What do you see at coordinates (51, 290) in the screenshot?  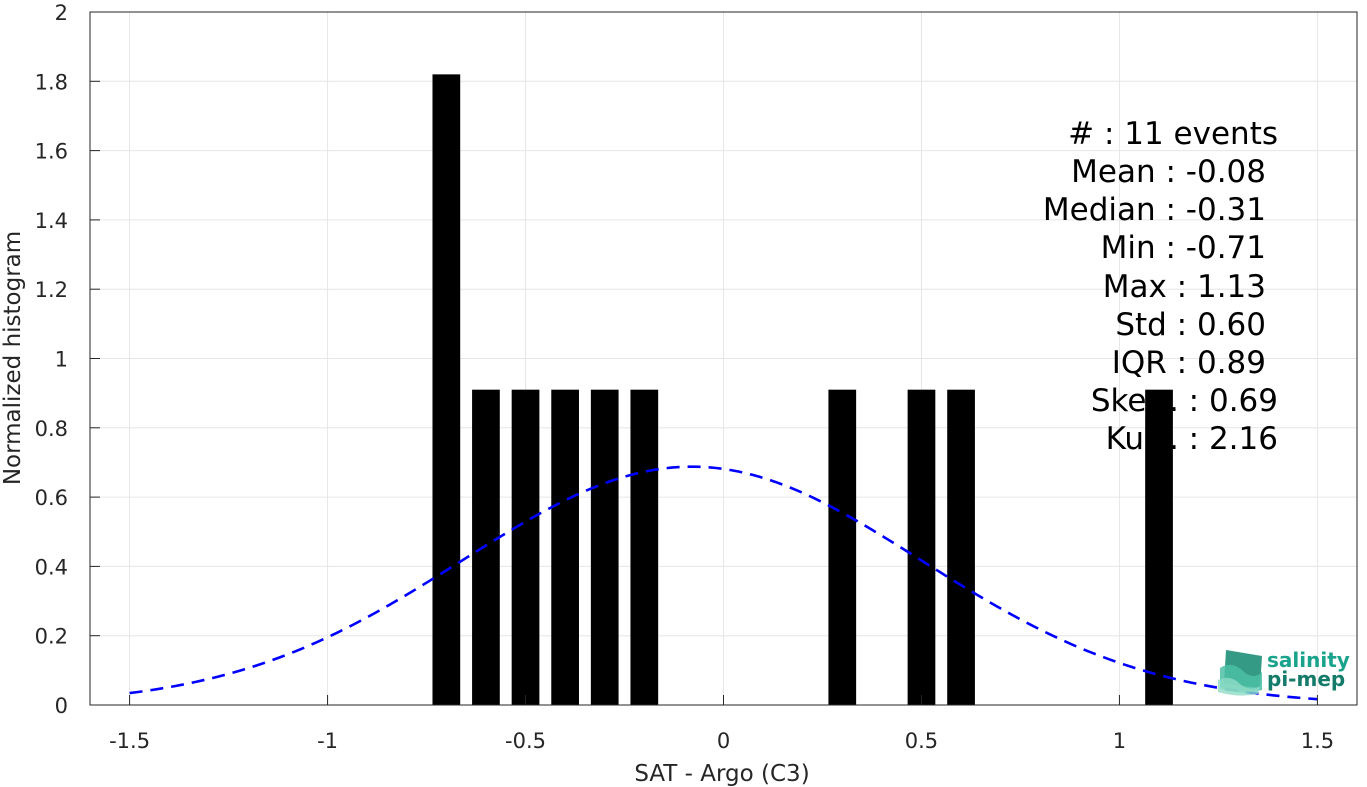 I see `y-tick-label: 1.2` at bounding box center [51, 290].